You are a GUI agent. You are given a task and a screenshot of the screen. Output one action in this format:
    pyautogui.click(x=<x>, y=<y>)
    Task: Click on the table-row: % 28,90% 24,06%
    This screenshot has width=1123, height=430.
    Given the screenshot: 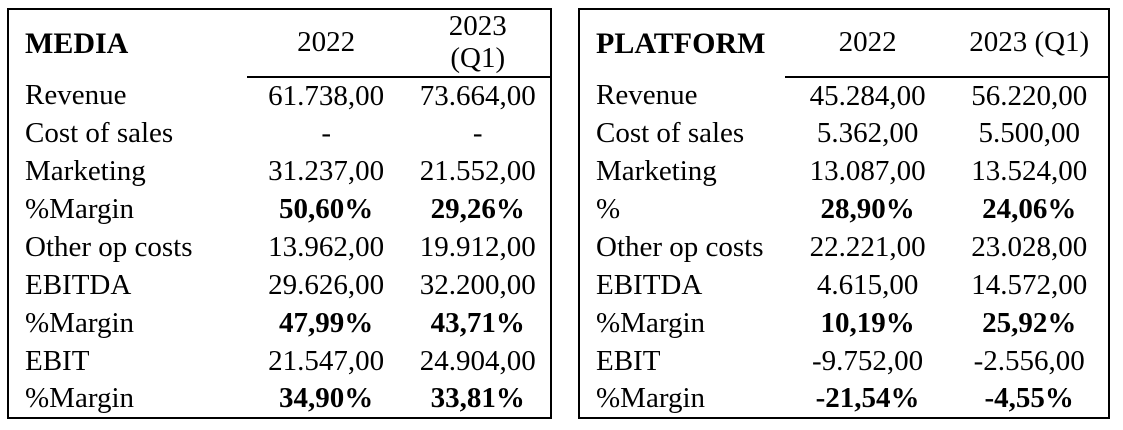 What is the action you would take?
    pyautogui.click(x=844, y=210)
    